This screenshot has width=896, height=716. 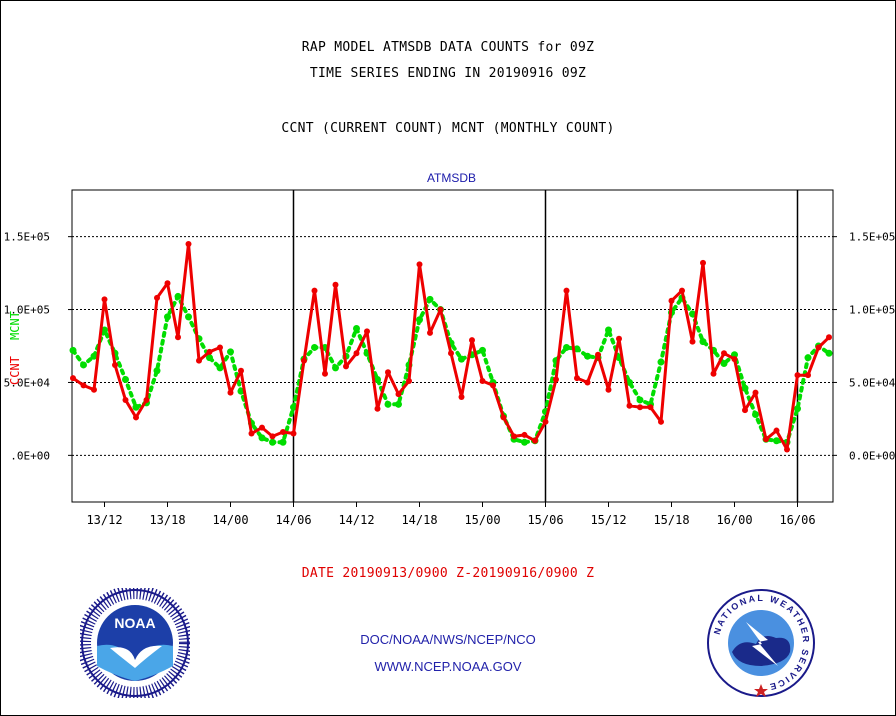 What do you see at coordinates (448, 73) in the screenshot?
I see `chart-title-line-2: TIME SERIES ENDING IN 20190916 09Z` at bounding box center [448, 73].